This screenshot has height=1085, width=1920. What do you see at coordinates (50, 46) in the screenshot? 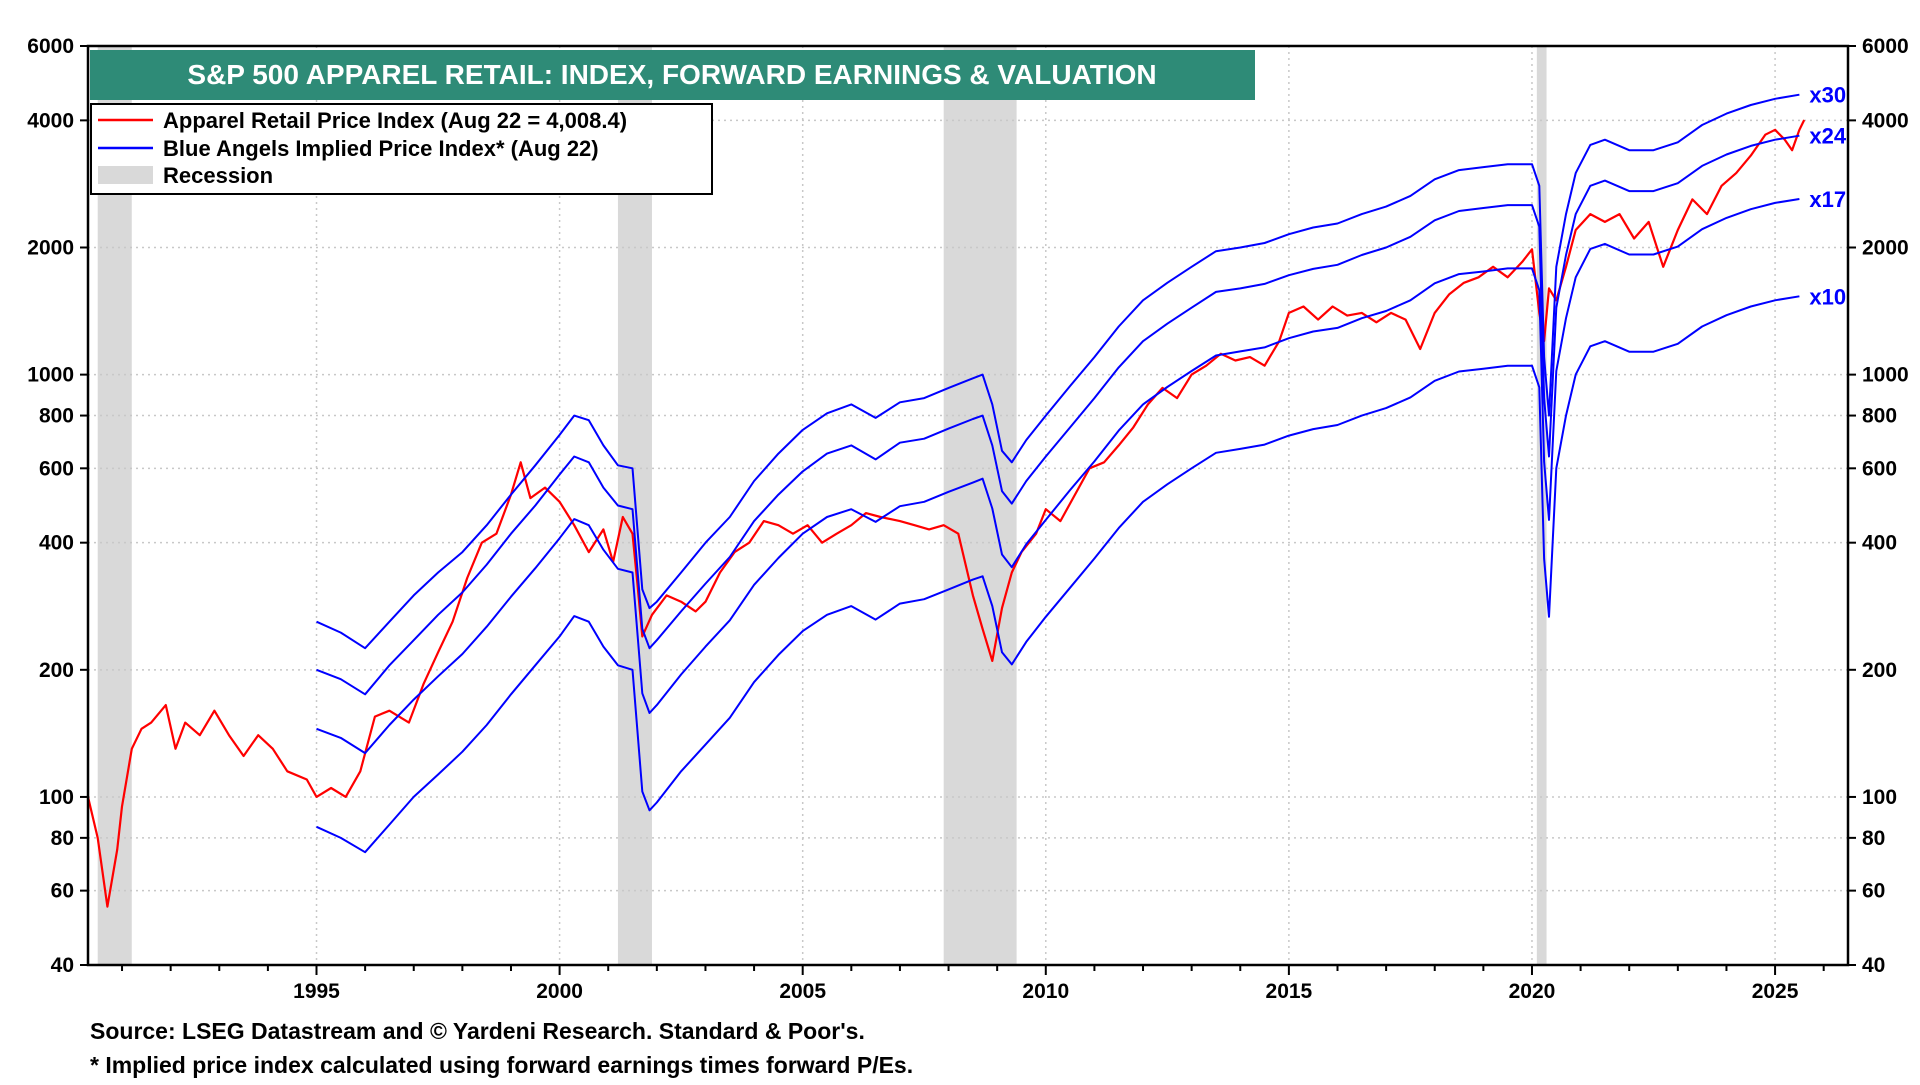
I see `y-tick-label-left: 6000` at bounding box center [50, 46].